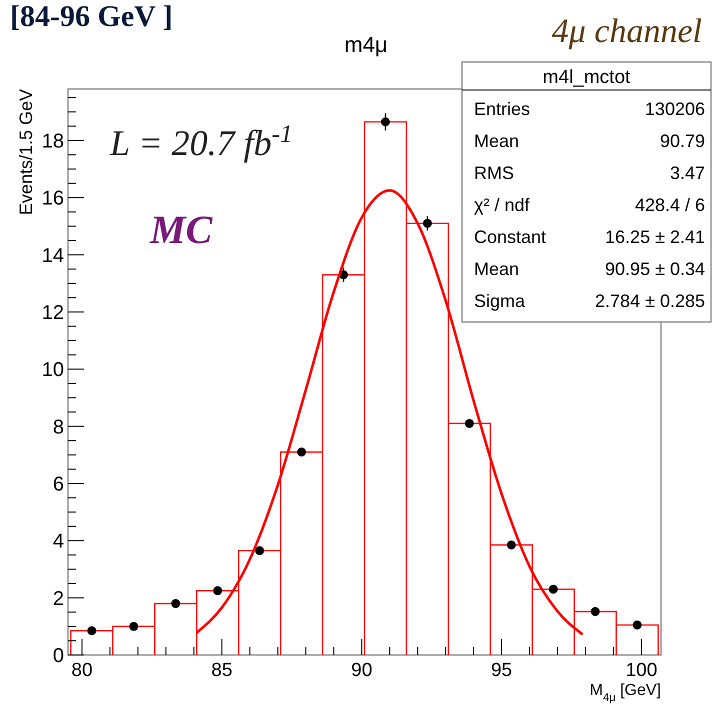 Image resolution: width=717 pixels, height=707 pixels. Describe the element at coordinates (510, 237) in the screenshot. I see `annotation: Constant` at that location.